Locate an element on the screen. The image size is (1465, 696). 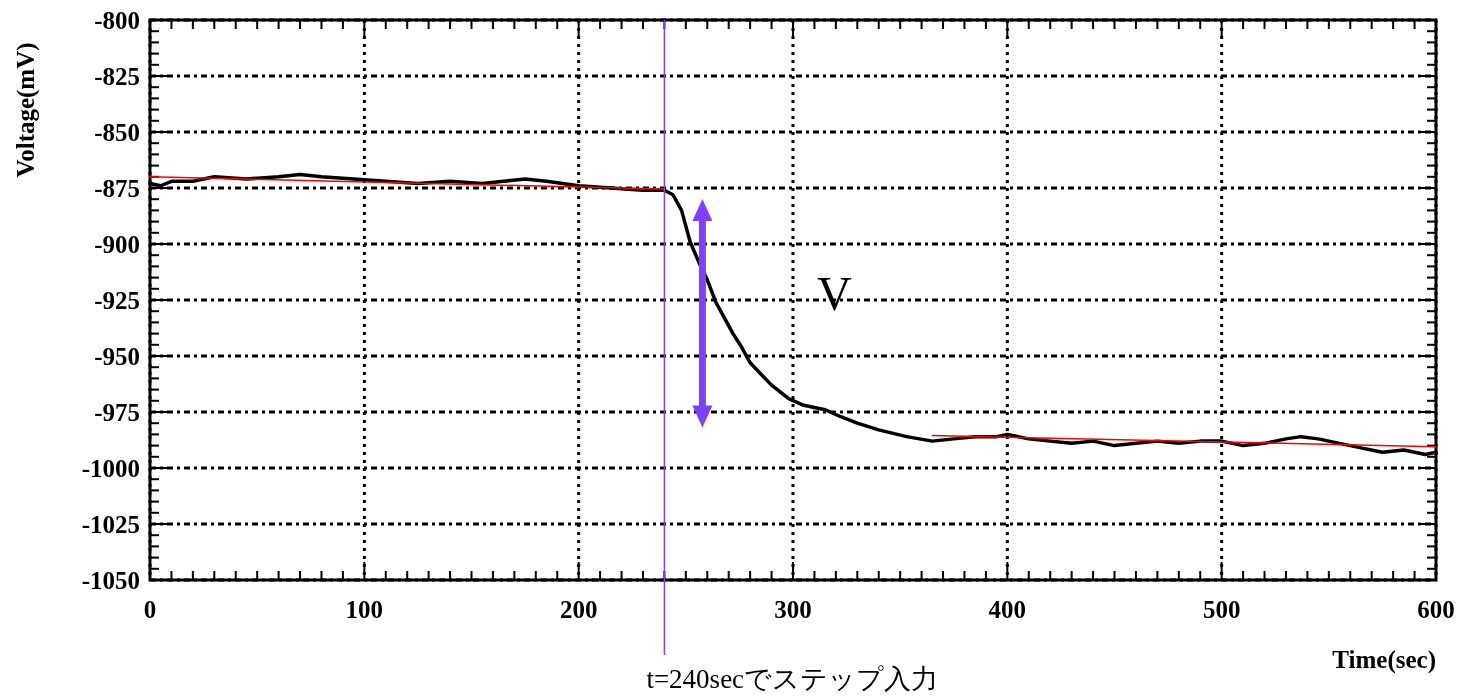
y-tick-label: -900 is located at coordinates (117, 244).